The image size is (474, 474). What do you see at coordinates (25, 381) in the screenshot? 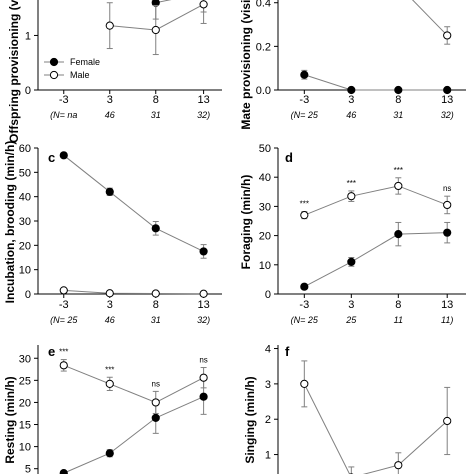
I see `ytick-label-e: 25` at bounding box center [25, 381].